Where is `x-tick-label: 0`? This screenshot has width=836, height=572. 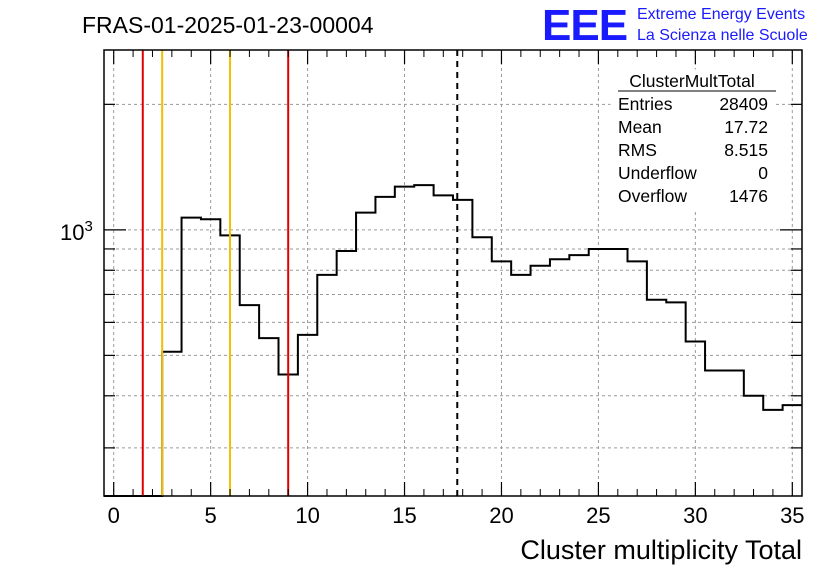
x-tick-label: 0 is located at coordinates (114, 515).